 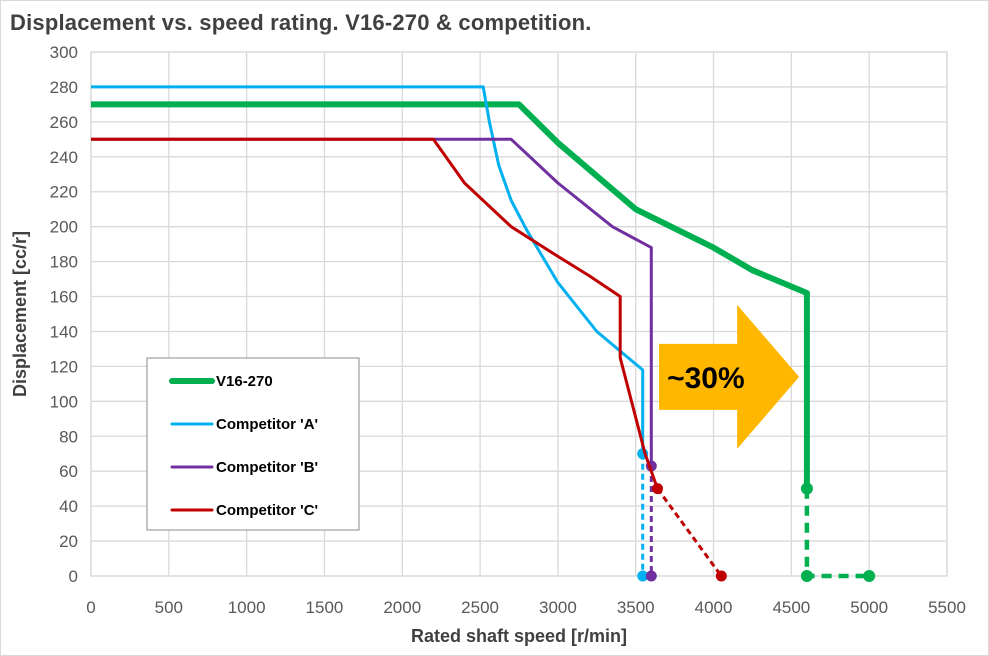 I want to click on y-tick-label: 80, so click(x=68, y=436).